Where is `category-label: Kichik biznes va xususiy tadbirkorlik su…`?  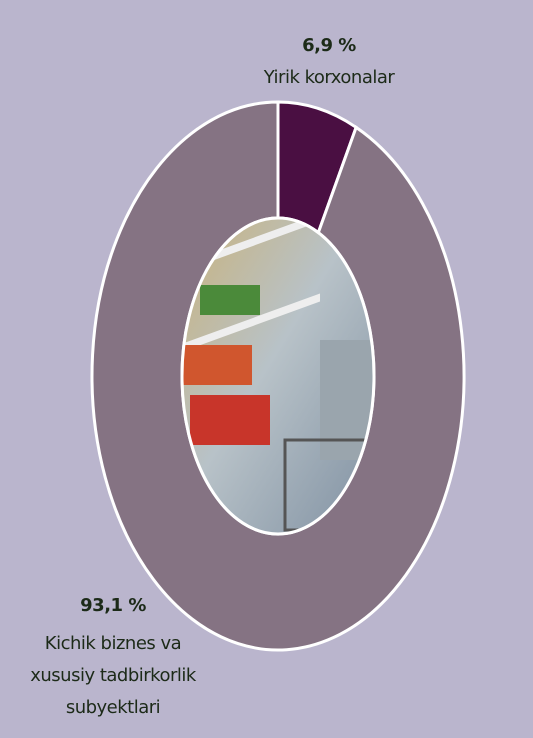
category-label: Kichik biznes va xususiy tadbirkorlik su… is located at coordinates (113, 675).